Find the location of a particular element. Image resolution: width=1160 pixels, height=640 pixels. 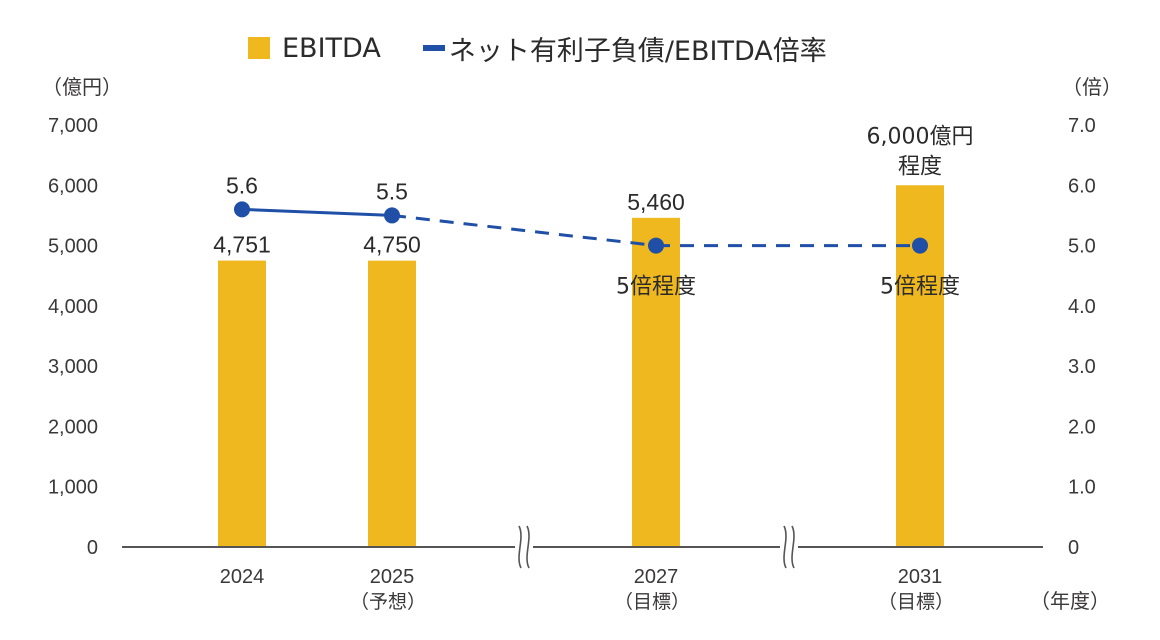

ratio-data-label: 5.5 is located at coordinates (392, 191).